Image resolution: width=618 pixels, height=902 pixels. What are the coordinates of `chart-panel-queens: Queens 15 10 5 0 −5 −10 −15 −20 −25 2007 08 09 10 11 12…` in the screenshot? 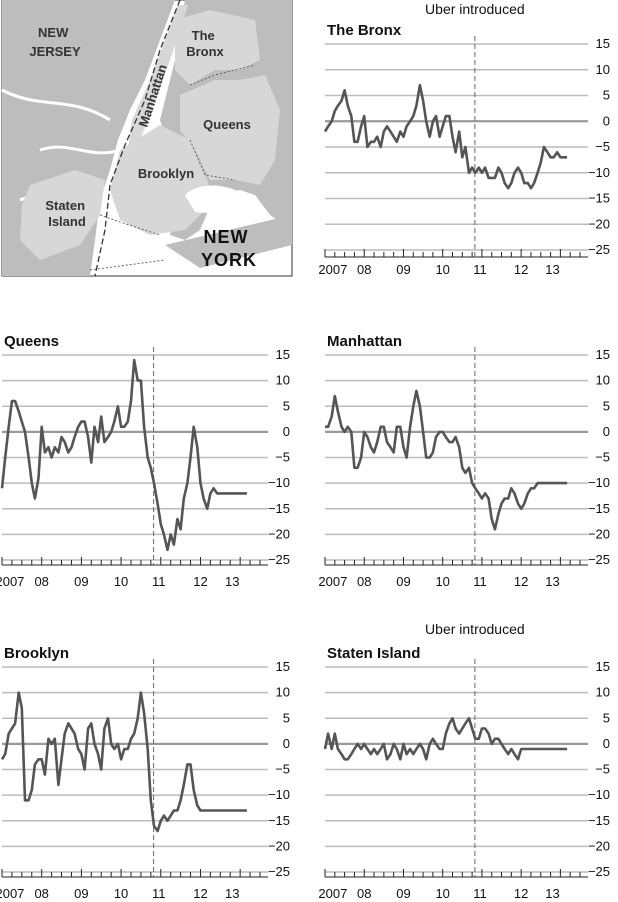 It's located at (145, 461).